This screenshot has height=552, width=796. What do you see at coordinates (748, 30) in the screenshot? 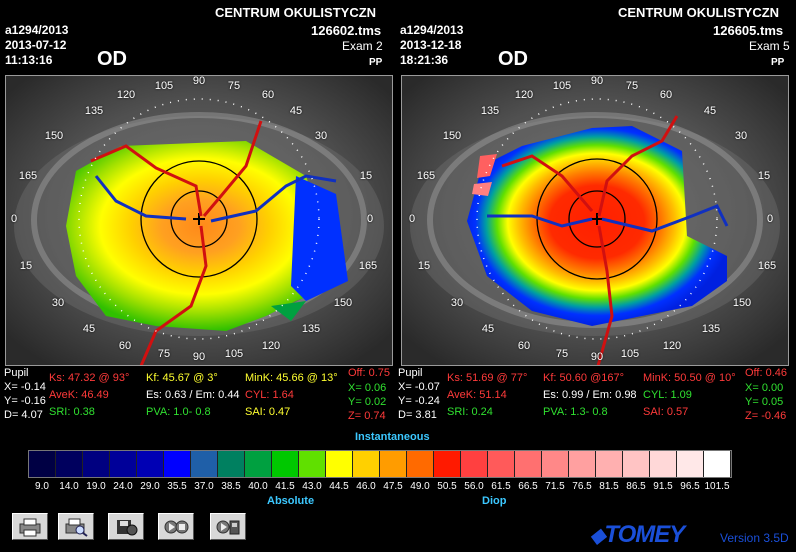
I see `file-name-right: 126605.tms` at bounding box center [748, 30].